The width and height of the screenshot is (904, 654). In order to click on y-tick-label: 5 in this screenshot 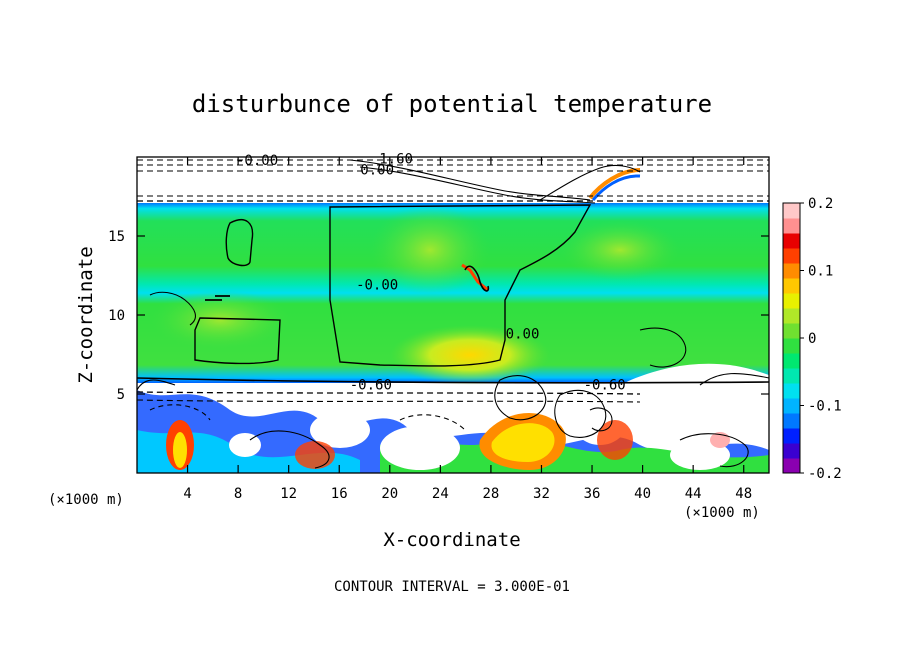, I will do `click(121, 395)`.